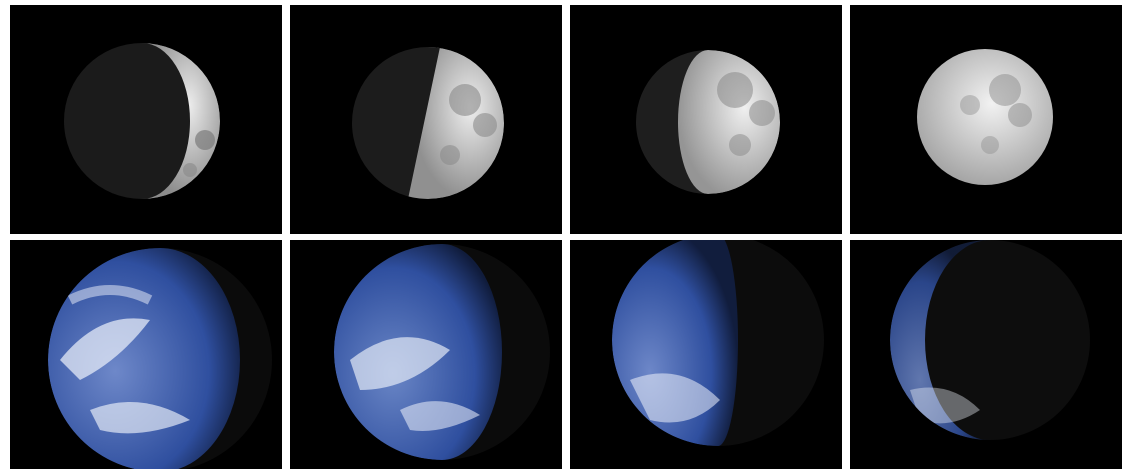  What do you see at coordinates (985, 117) in the screenshot?
I see `full-moon-image` at bounding box center [985, 117].